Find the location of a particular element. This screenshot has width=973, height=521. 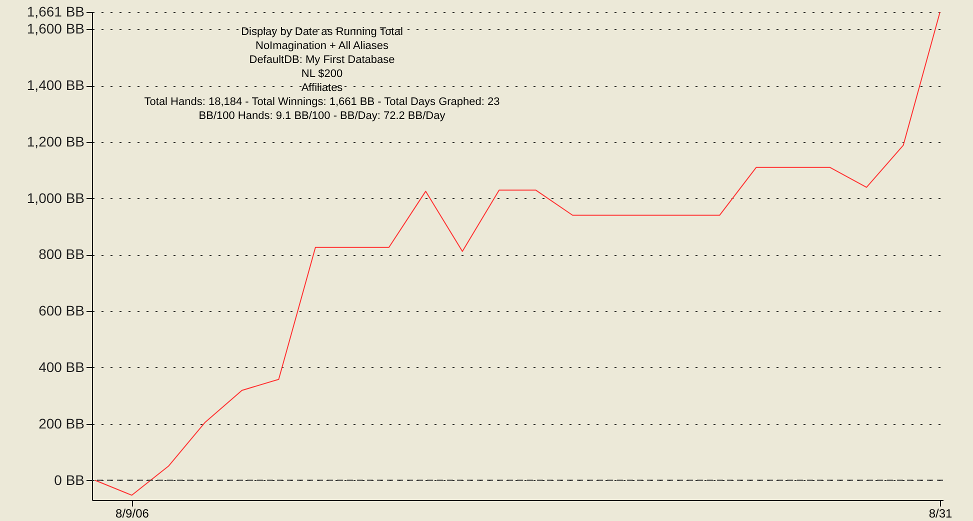

y-tick-label: 1,661 BB is located at coordinates (55, 12).